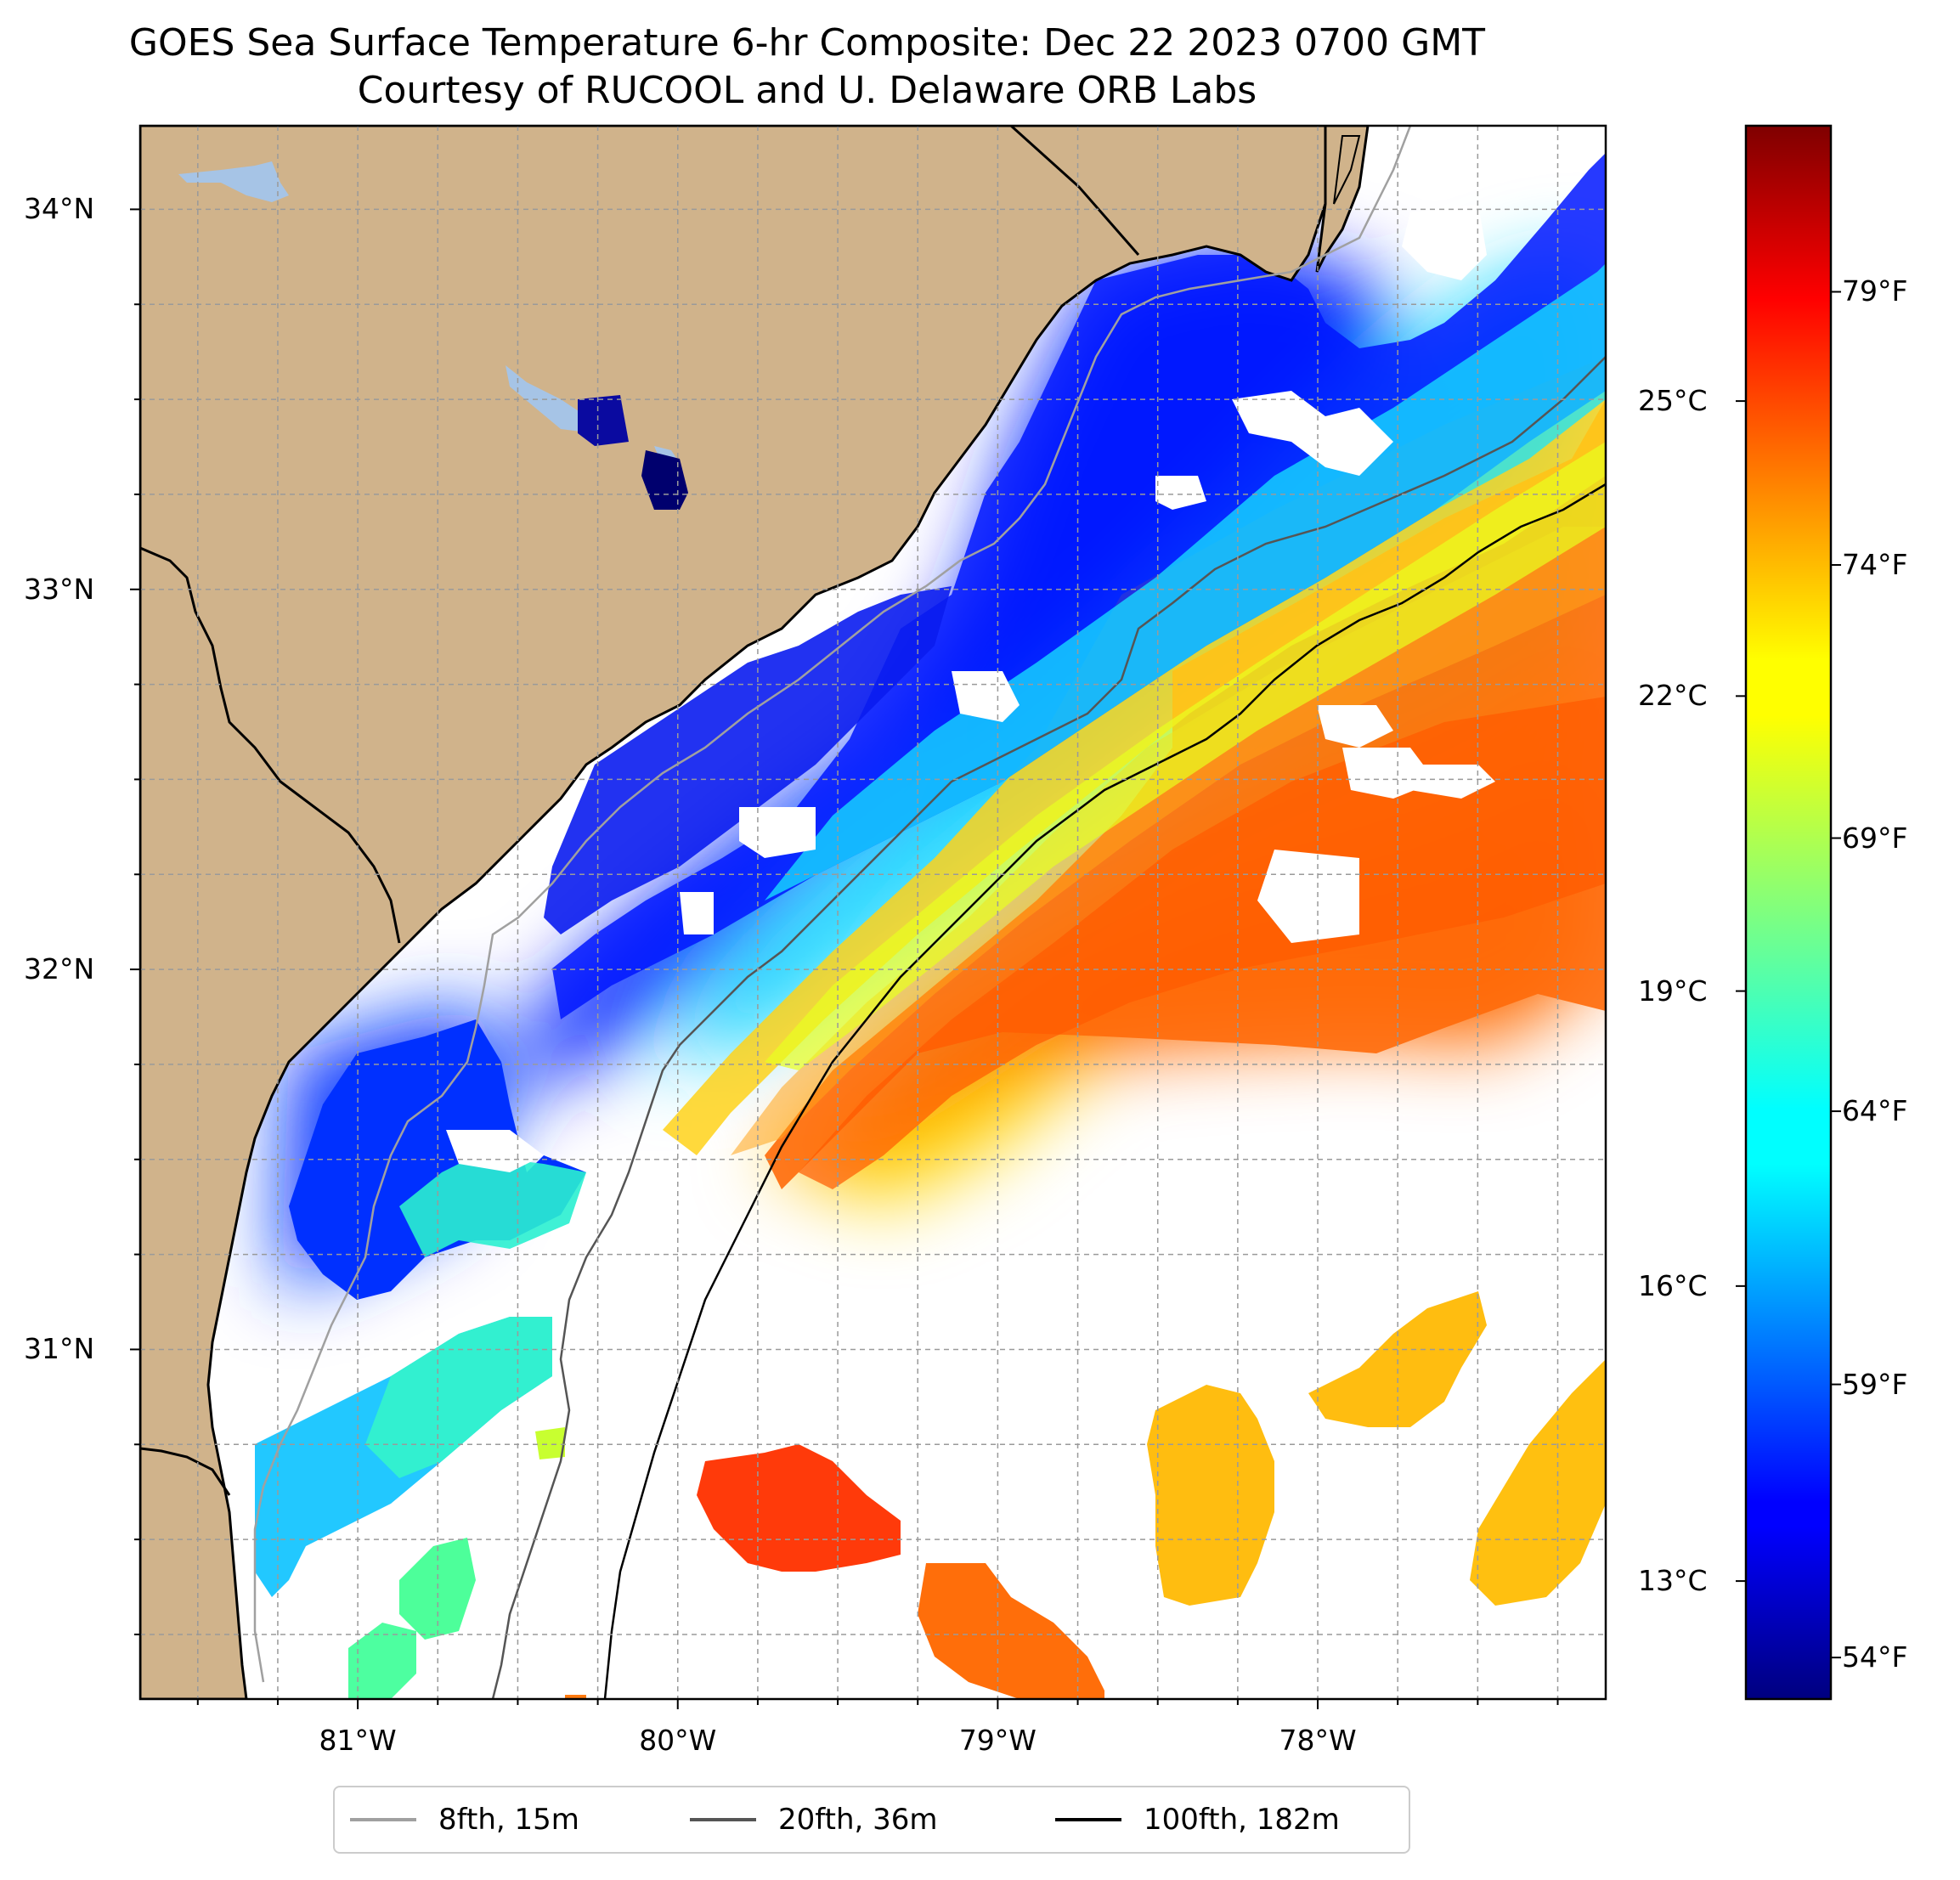 This screenshot has height=1880, width=1960. I want to click on colorbar-fahrenheit-label: 79°F, so click(1875, 291).